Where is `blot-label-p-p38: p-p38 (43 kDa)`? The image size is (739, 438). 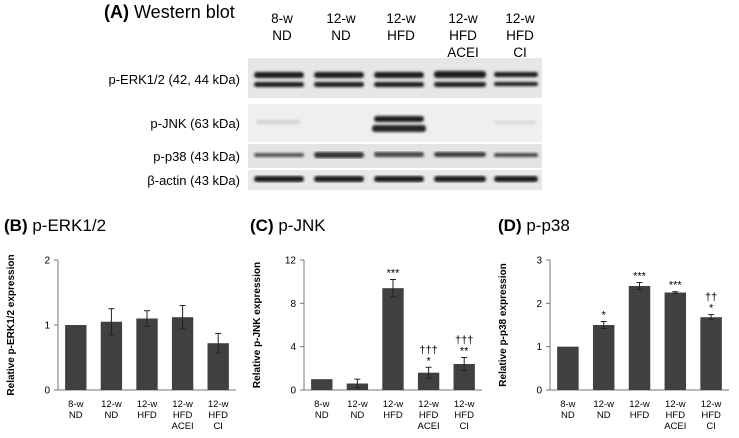
blot-label-p-p38: p-p38 (43 kDa) is located at coordinates (196, 156).